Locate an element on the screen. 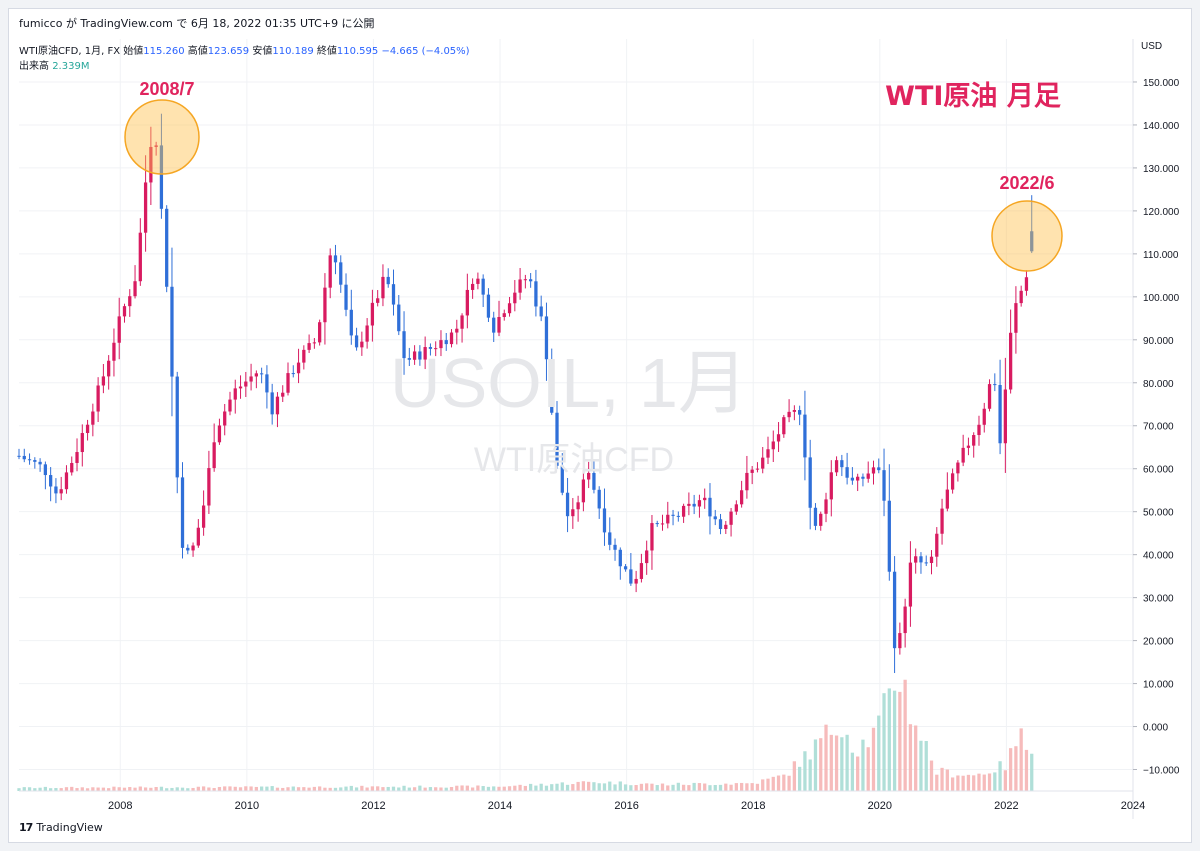 This screenshot has width=1200, height=851. x-tick-label: 2014 is located at coordinates (500, 806).